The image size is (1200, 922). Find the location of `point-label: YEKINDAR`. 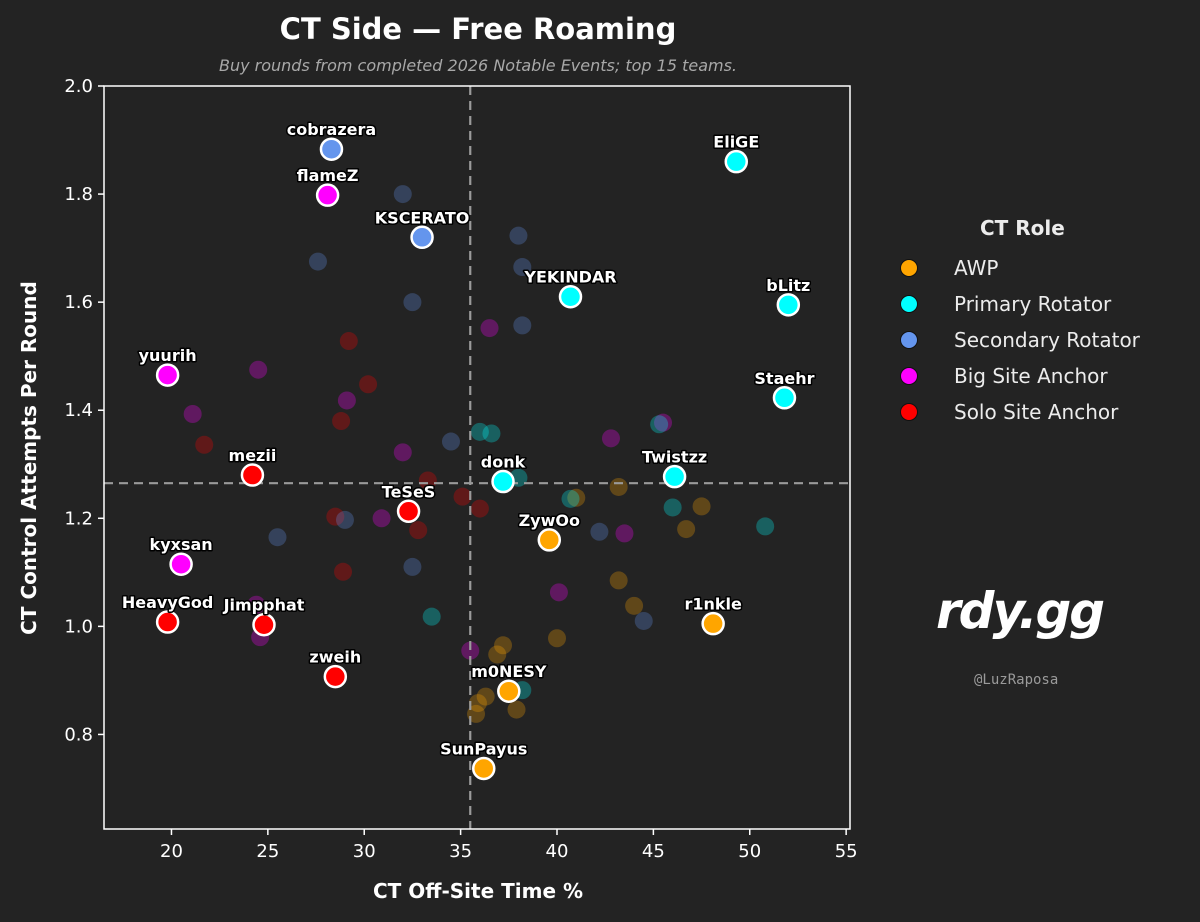

point-label: YEKINDAR is located at coordinates (569, 277).